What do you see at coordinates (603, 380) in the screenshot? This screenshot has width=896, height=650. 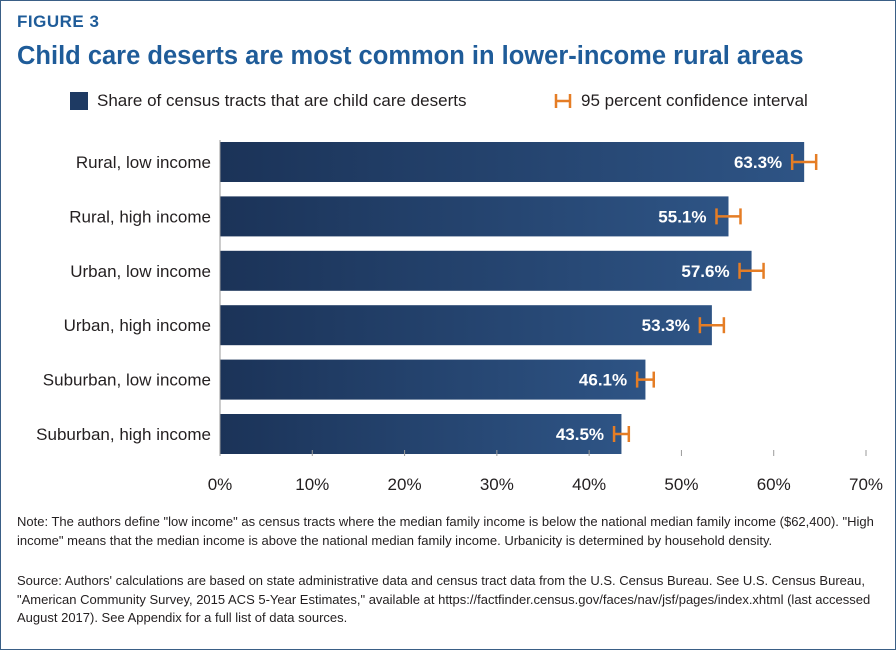 I see `value-label: 46.1%` at bounding box center [603, 380].